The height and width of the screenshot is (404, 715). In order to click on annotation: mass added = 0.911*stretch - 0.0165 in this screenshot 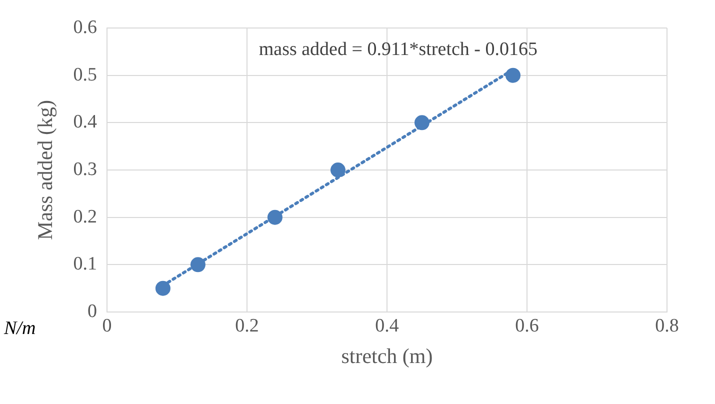, I will do `click(398, 49)`.